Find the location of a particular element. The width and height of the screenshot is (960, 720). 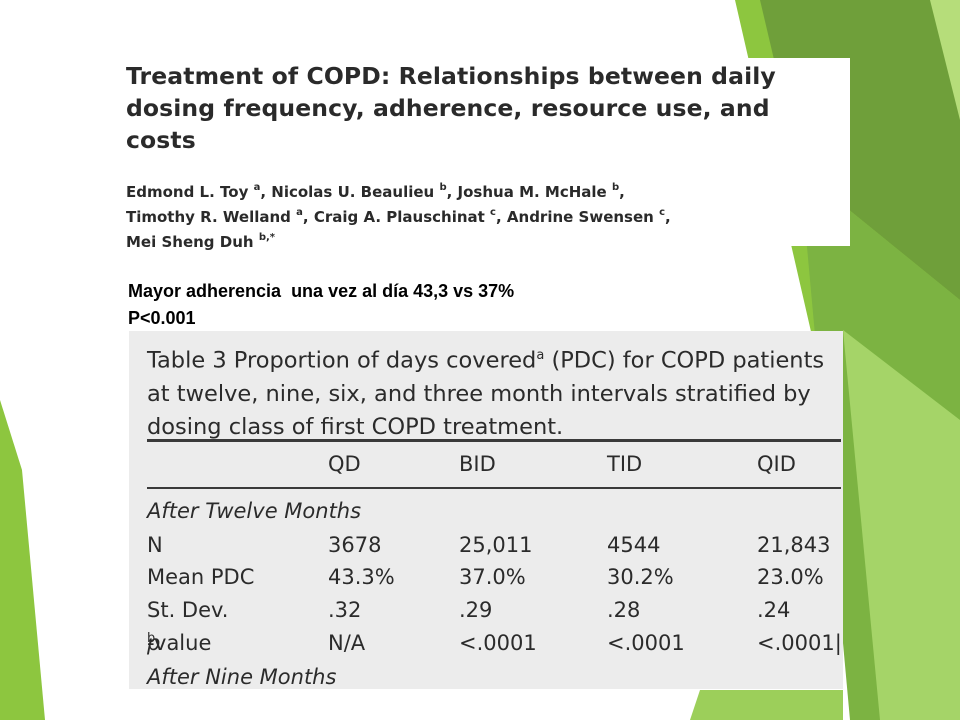

table-section-row: After Twelve Months is located at coordinates (494, 516).